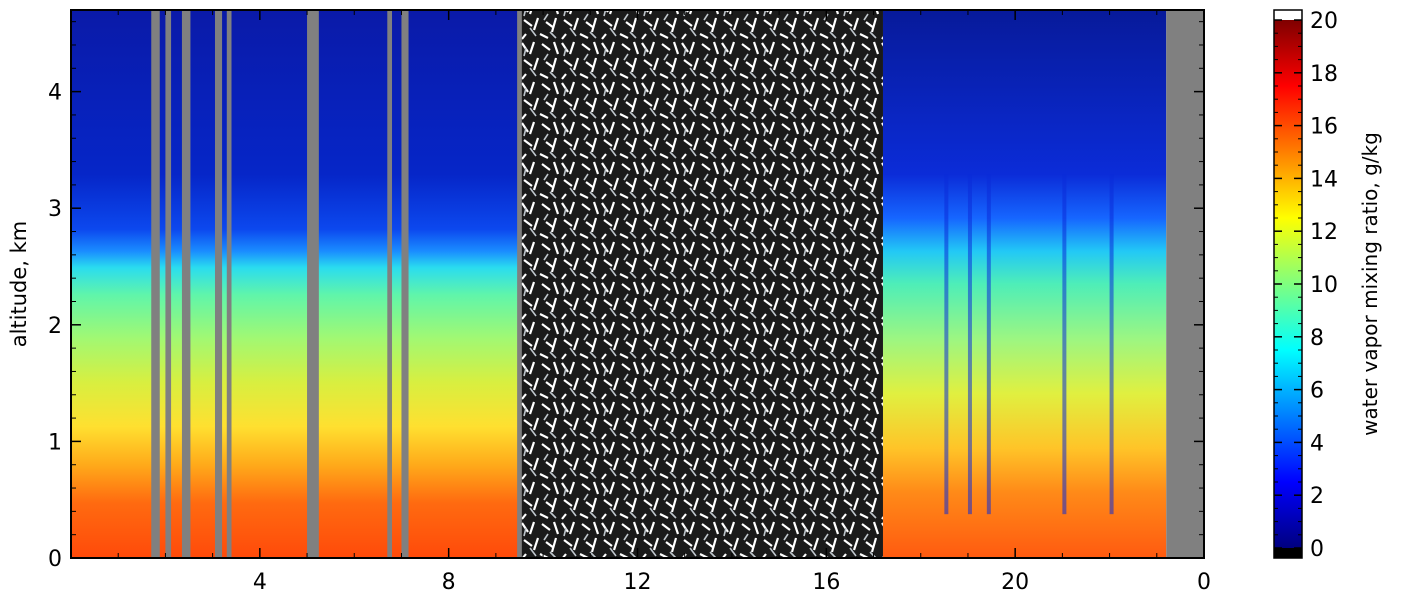  I want to click on y-tick-label: 4, so click(55, 93).